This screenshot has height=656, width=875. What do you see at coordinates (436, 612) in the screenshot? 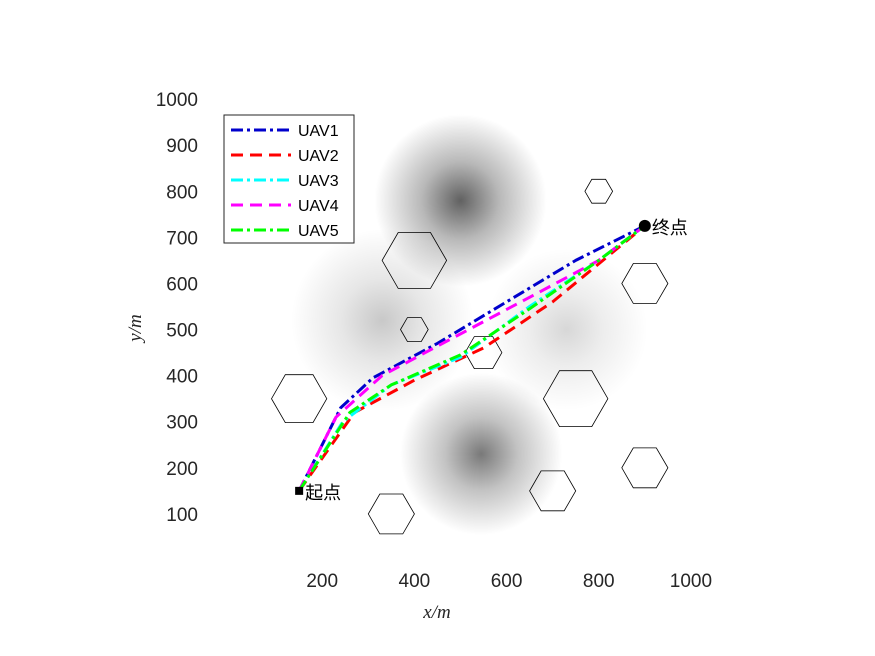
I see `x-axis-label: x/m` at bounding box center [436, 612].